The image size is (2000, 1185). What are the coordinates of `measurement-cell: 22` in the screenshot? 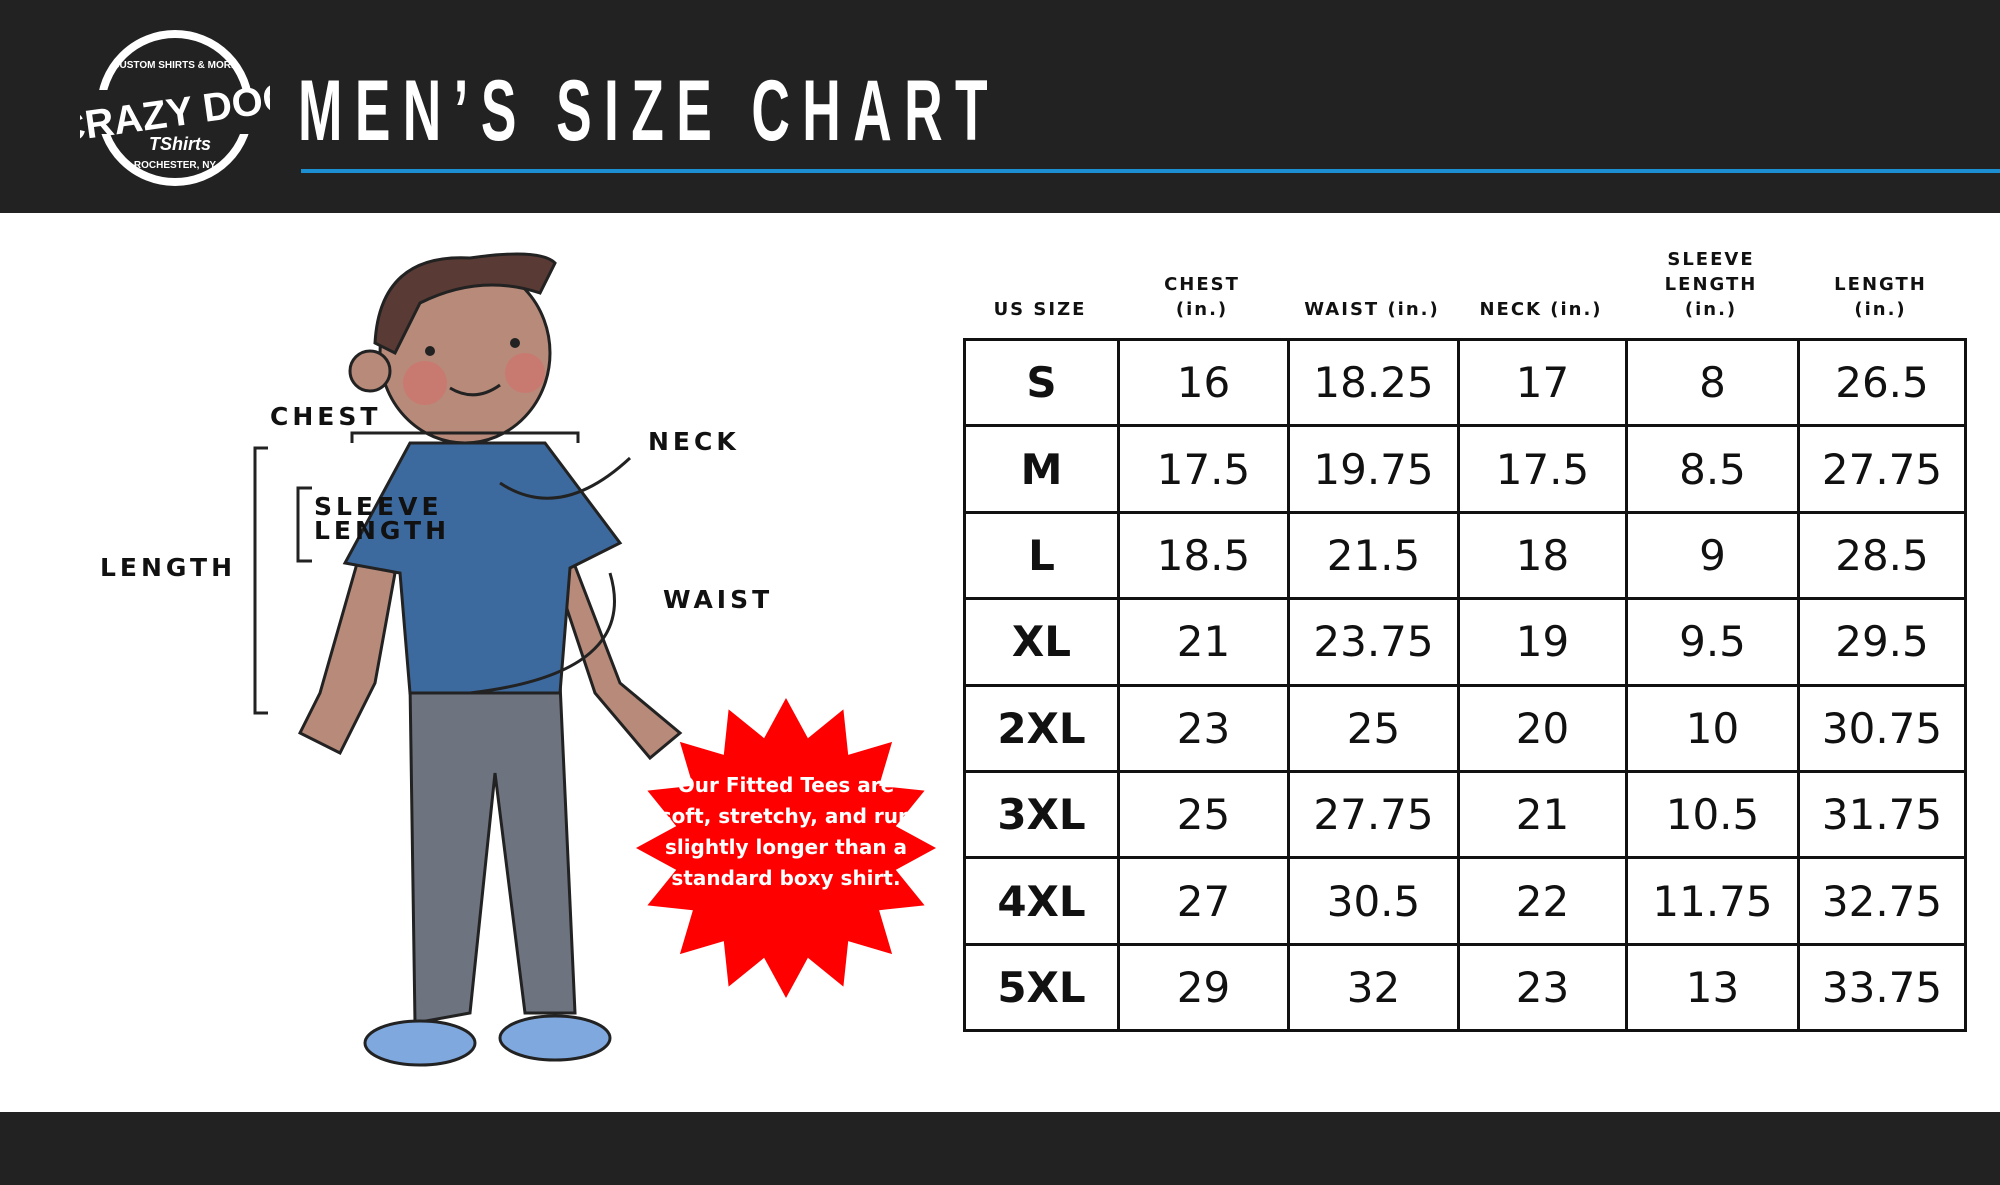 It's located at (1542, 901).